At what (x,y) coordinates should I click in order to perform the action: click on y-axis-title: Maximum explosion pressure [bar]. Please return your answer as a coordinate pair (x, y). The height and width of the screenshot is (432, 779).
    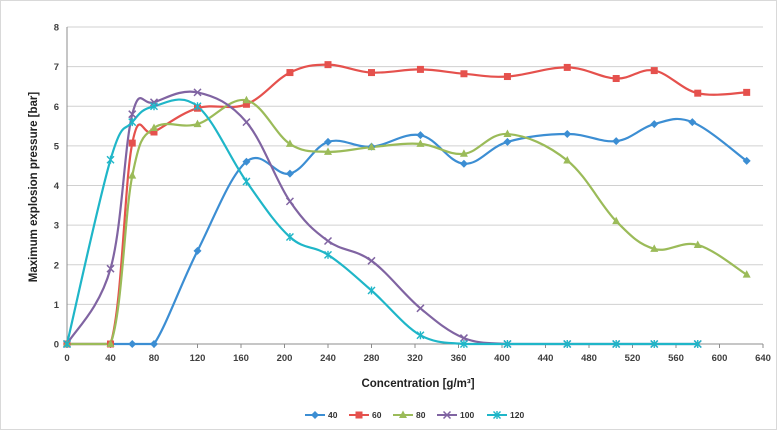
    Looking at the image, I should click on (34, 187).